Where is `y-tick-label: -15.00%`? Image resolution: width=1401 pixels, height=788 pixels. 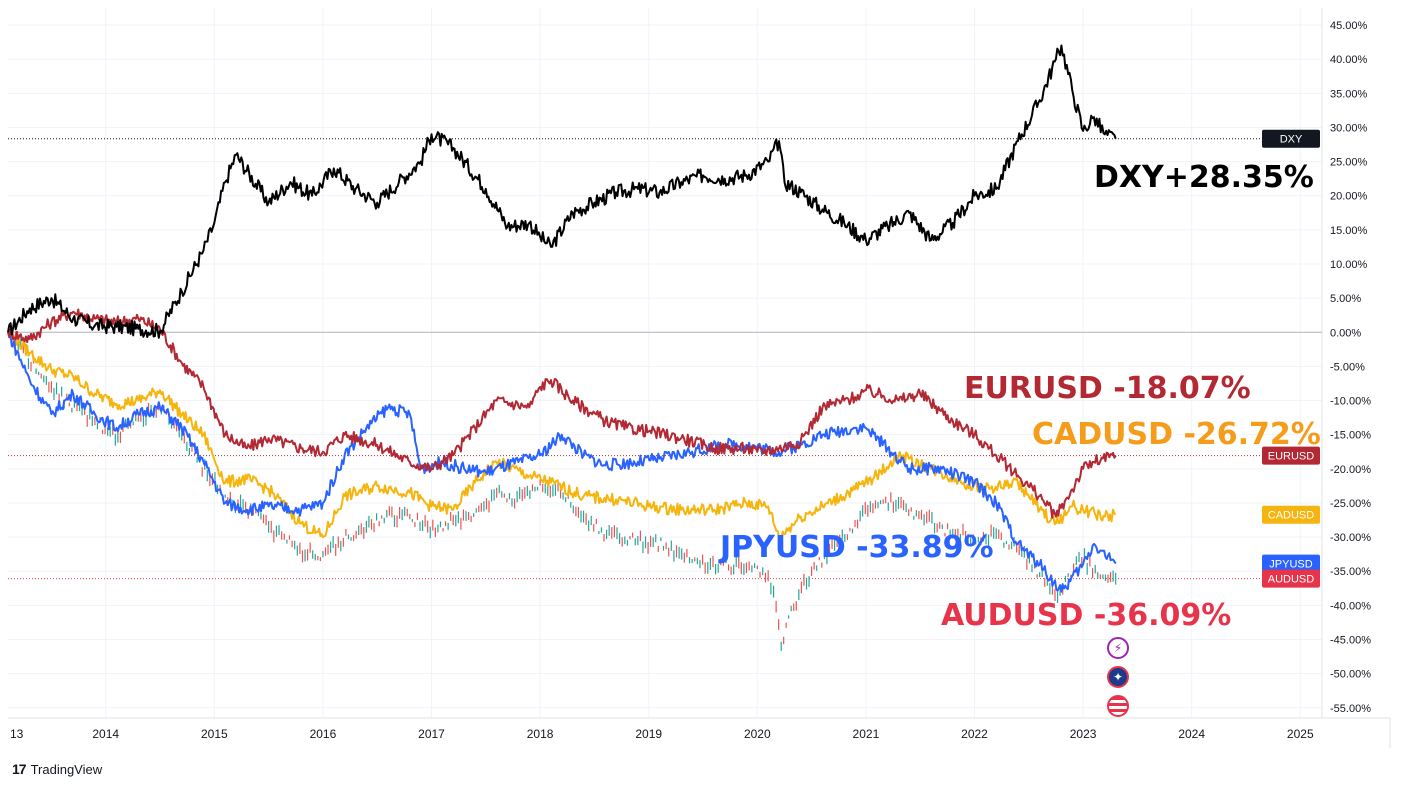
y-tick-label: -15.00% is located at coordinates (1350, 436).